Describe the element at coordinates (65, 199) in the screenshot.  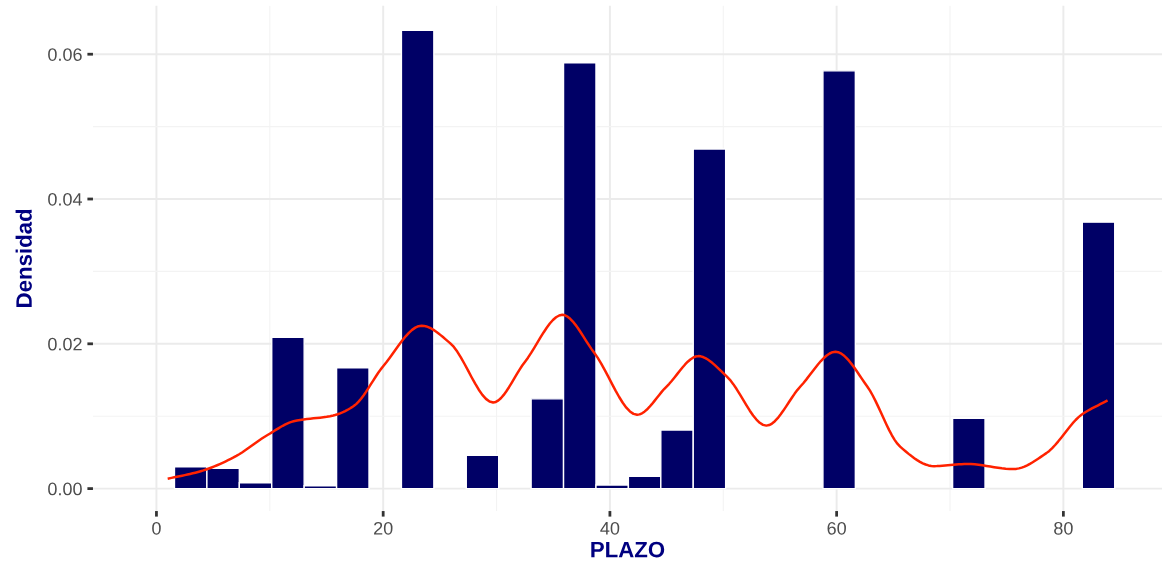
I see `y-tick-label: 0.04` at that location.